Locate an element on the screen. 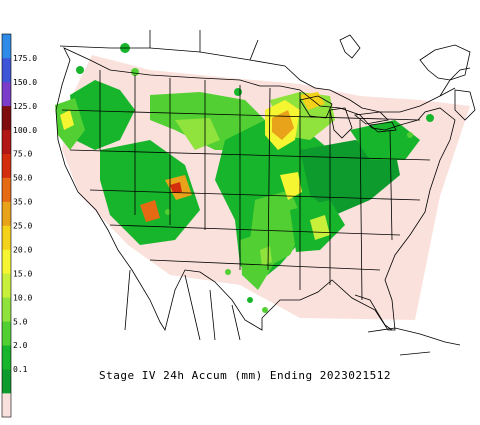  legend-label: 125.0 is located at coordinates (25, 106).